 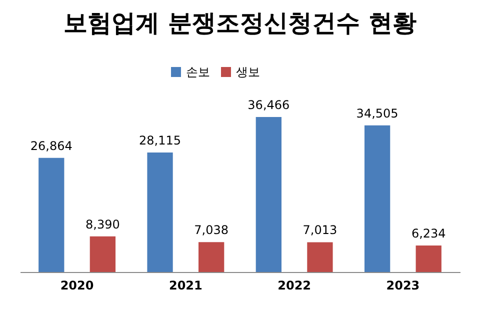 What do you see at coordinates (428, 233) in the screenshot?
I see `data-label: 6,234` at bounding box center [428, 233].